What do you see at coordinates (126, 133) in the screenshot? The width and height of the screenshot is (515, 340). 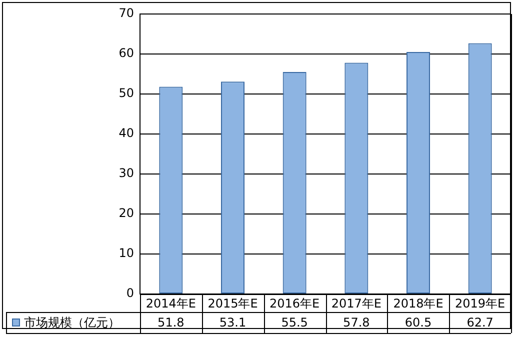 I see `y-tick-label: 40` at bounding box center [126, 133].